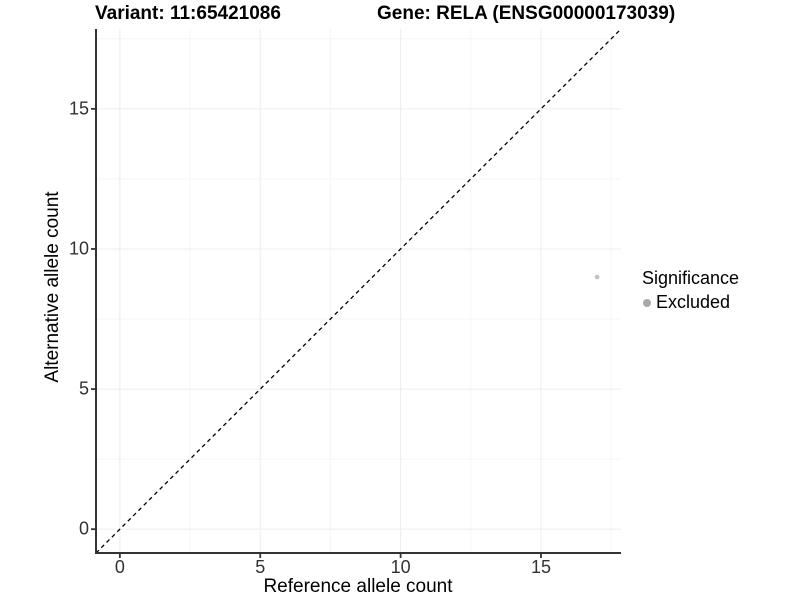 This screenshot has height=600, width=800. Describe the element at coordinates (597, 277) in the screenshot. I see `data-point` at that location.